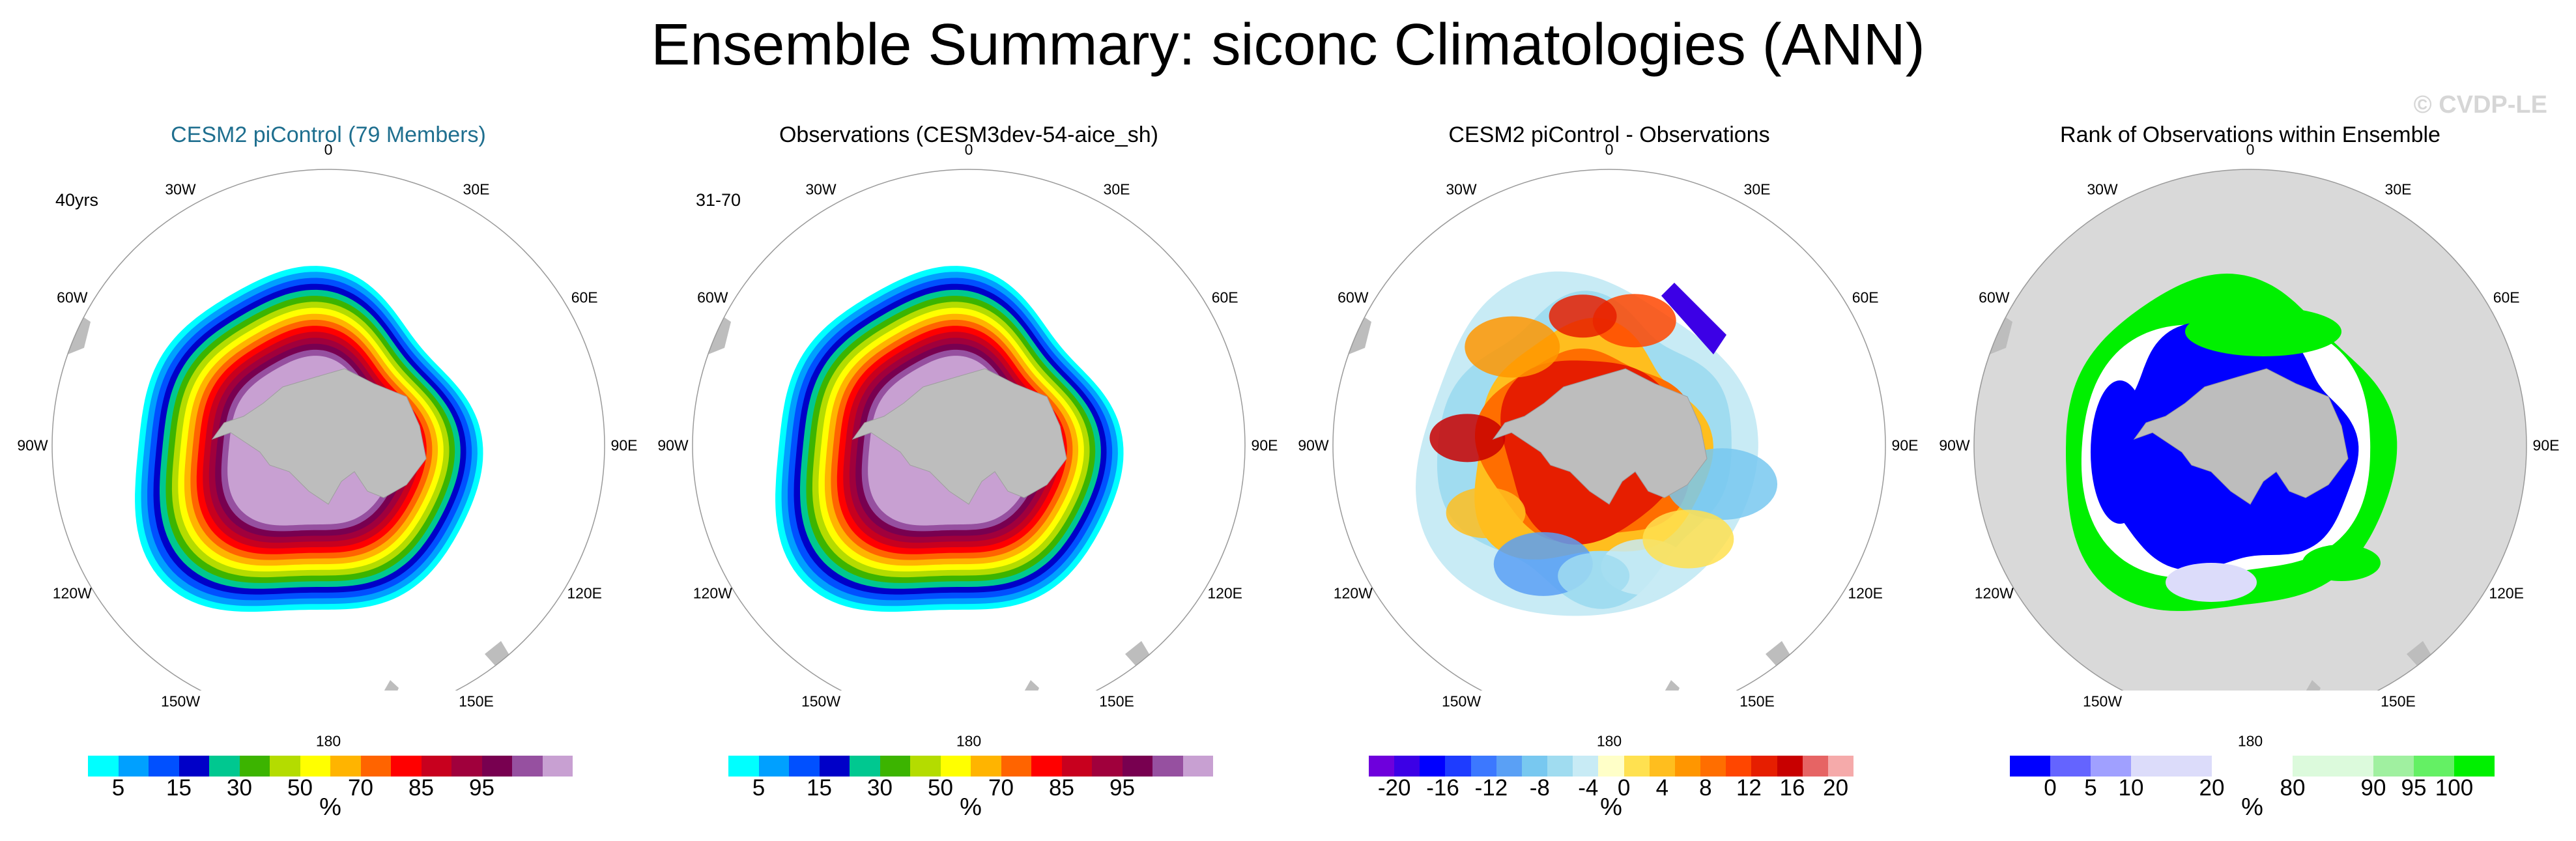 The image size is (2576, 841). Describe the element at coordinates (2120, 452) in the screenshot. I see `rank-anomaly` at that location.